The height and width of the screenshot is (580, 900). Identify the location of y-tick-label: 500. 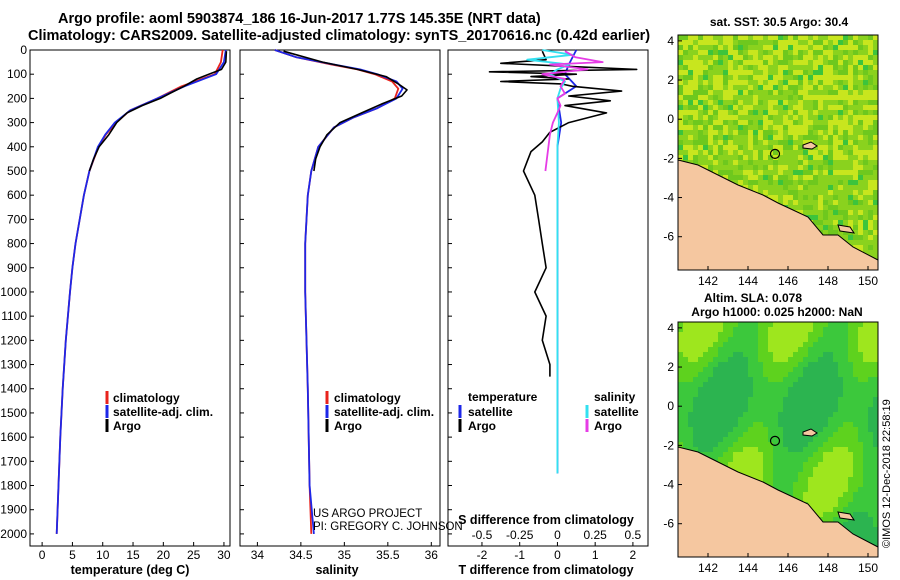
(17, 171).